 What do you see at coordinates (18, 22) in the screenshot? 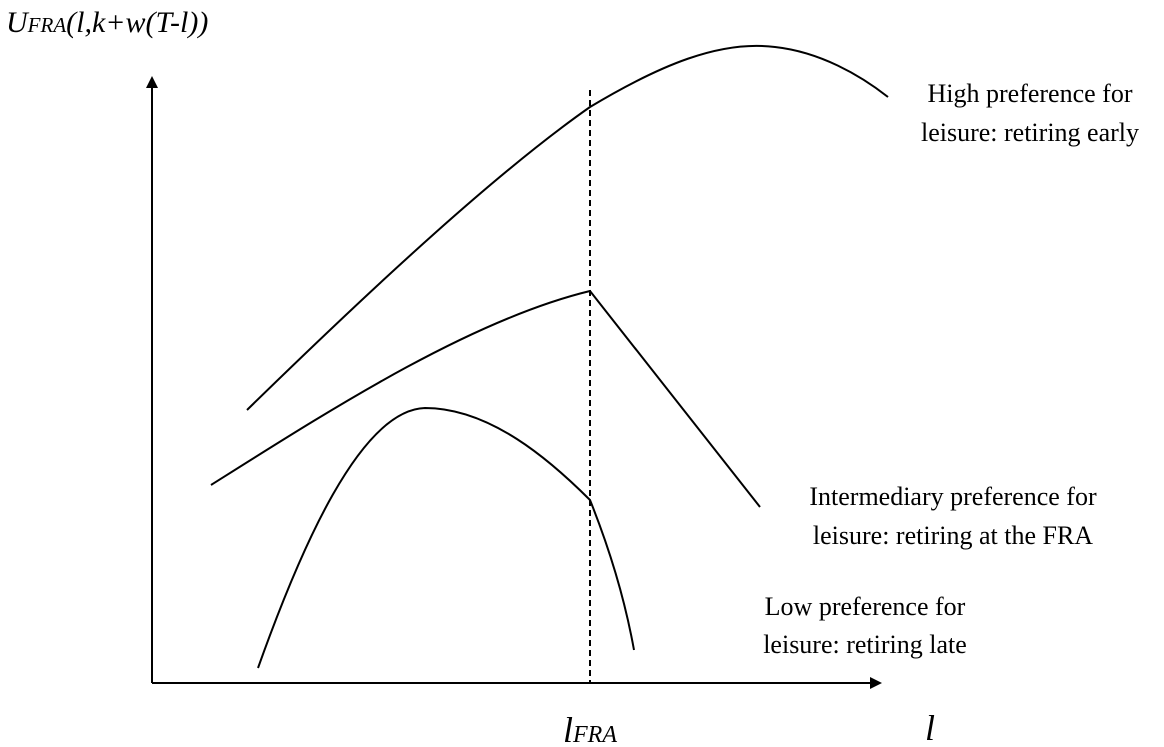
I see `y-label-main: U` at bounding box center [18, 22].